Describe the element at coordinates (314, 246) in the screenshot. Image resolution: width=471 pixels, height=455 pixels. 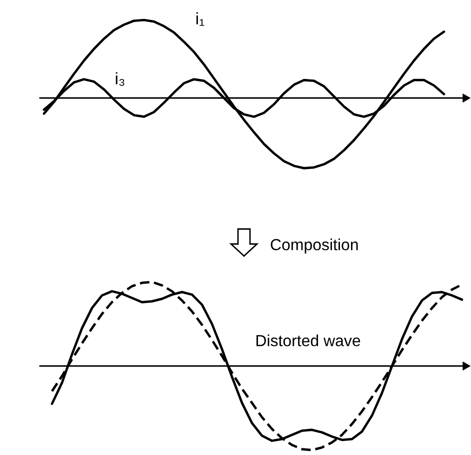
I see `text: Composition` at that location.